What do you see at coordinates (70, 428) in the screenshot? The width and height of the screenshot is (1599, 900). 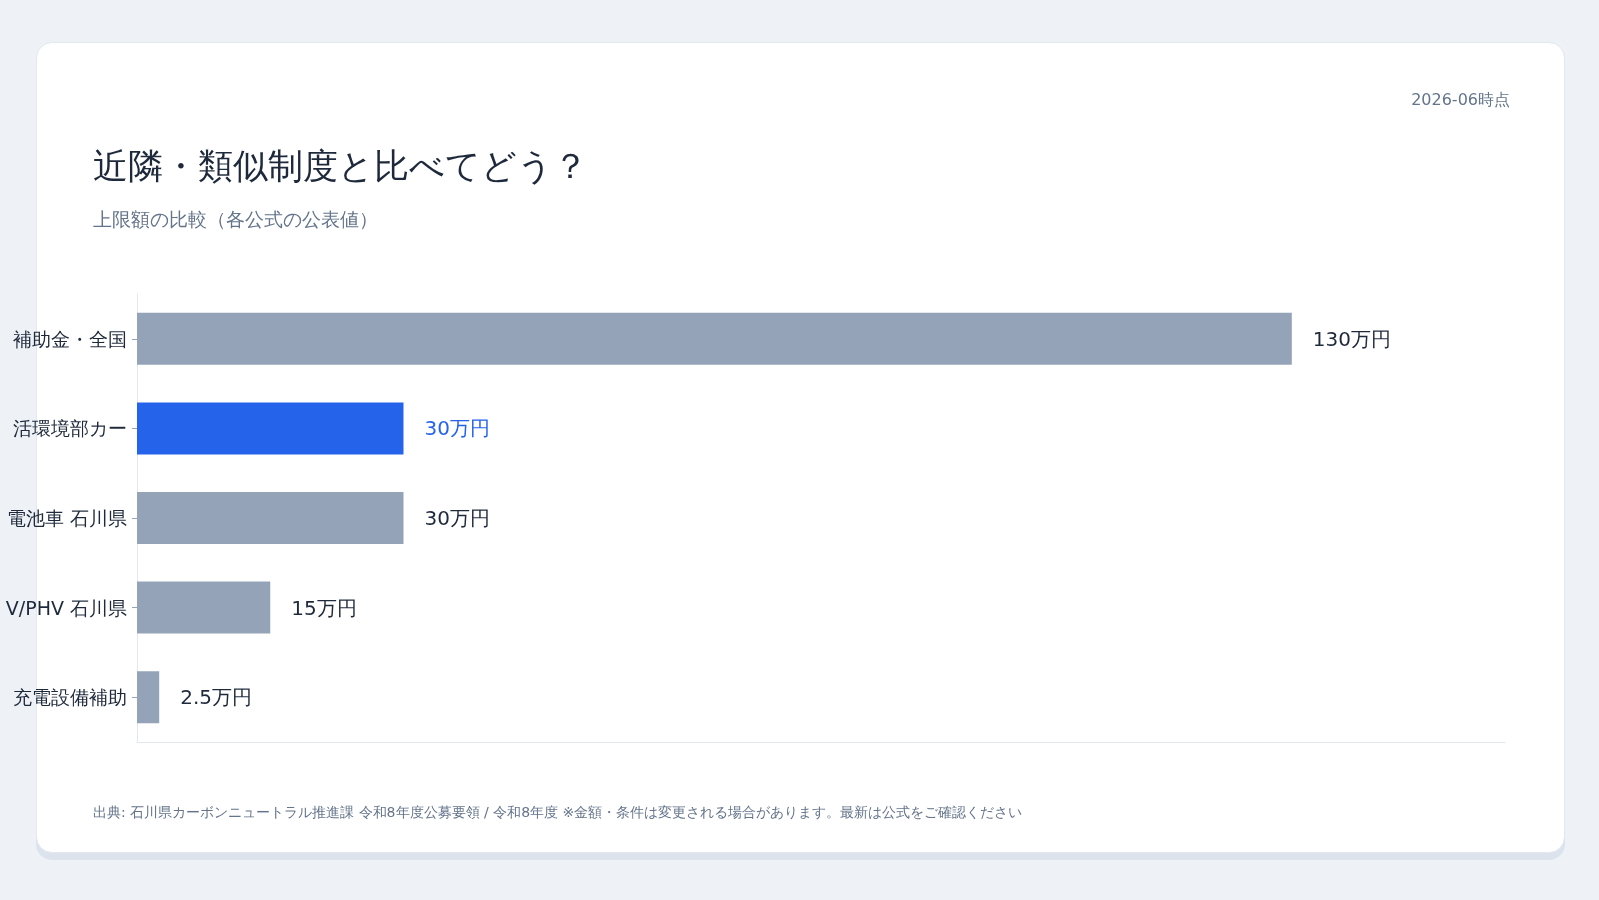 I see `y-tick-label: 活環境部カー` at bounding box center [70, 428].